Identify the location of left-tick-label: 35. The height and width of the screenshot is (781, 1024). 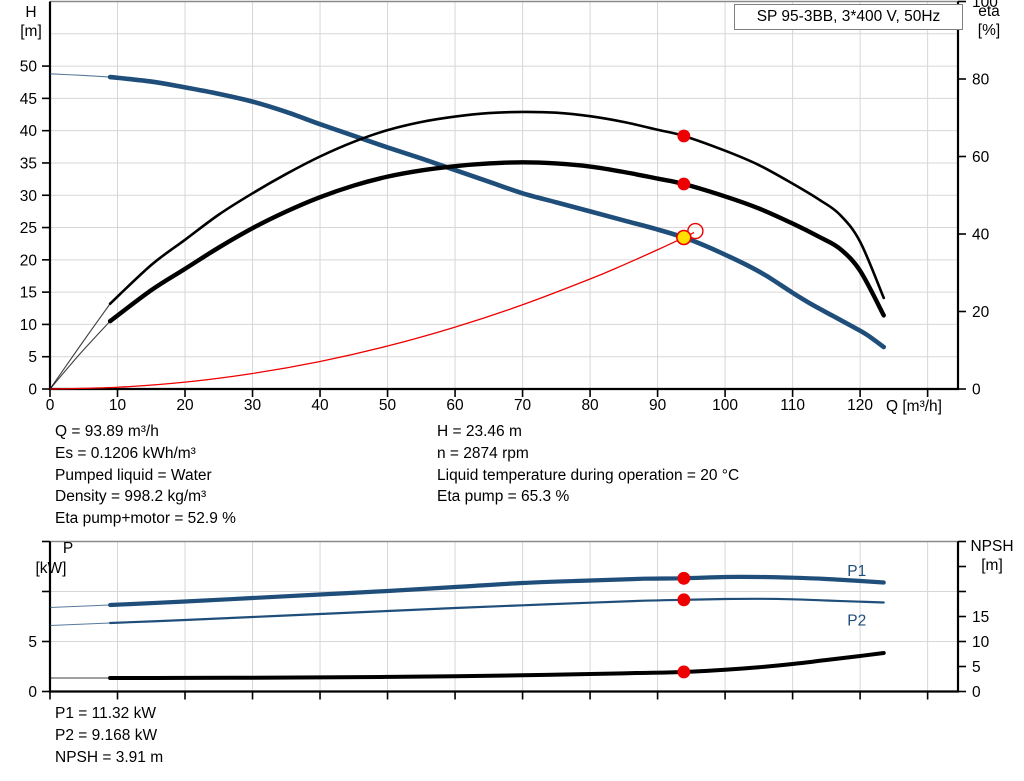
(28, 163).